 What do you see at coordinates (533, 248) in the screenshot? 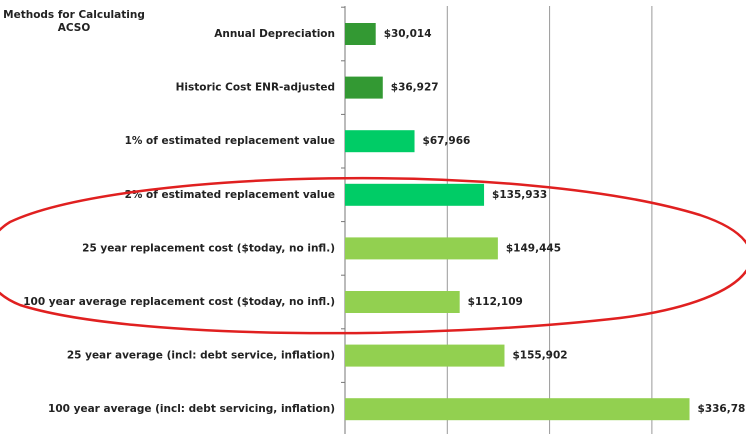
I see `value-label: $149,445` at bounding box center [533, 248].